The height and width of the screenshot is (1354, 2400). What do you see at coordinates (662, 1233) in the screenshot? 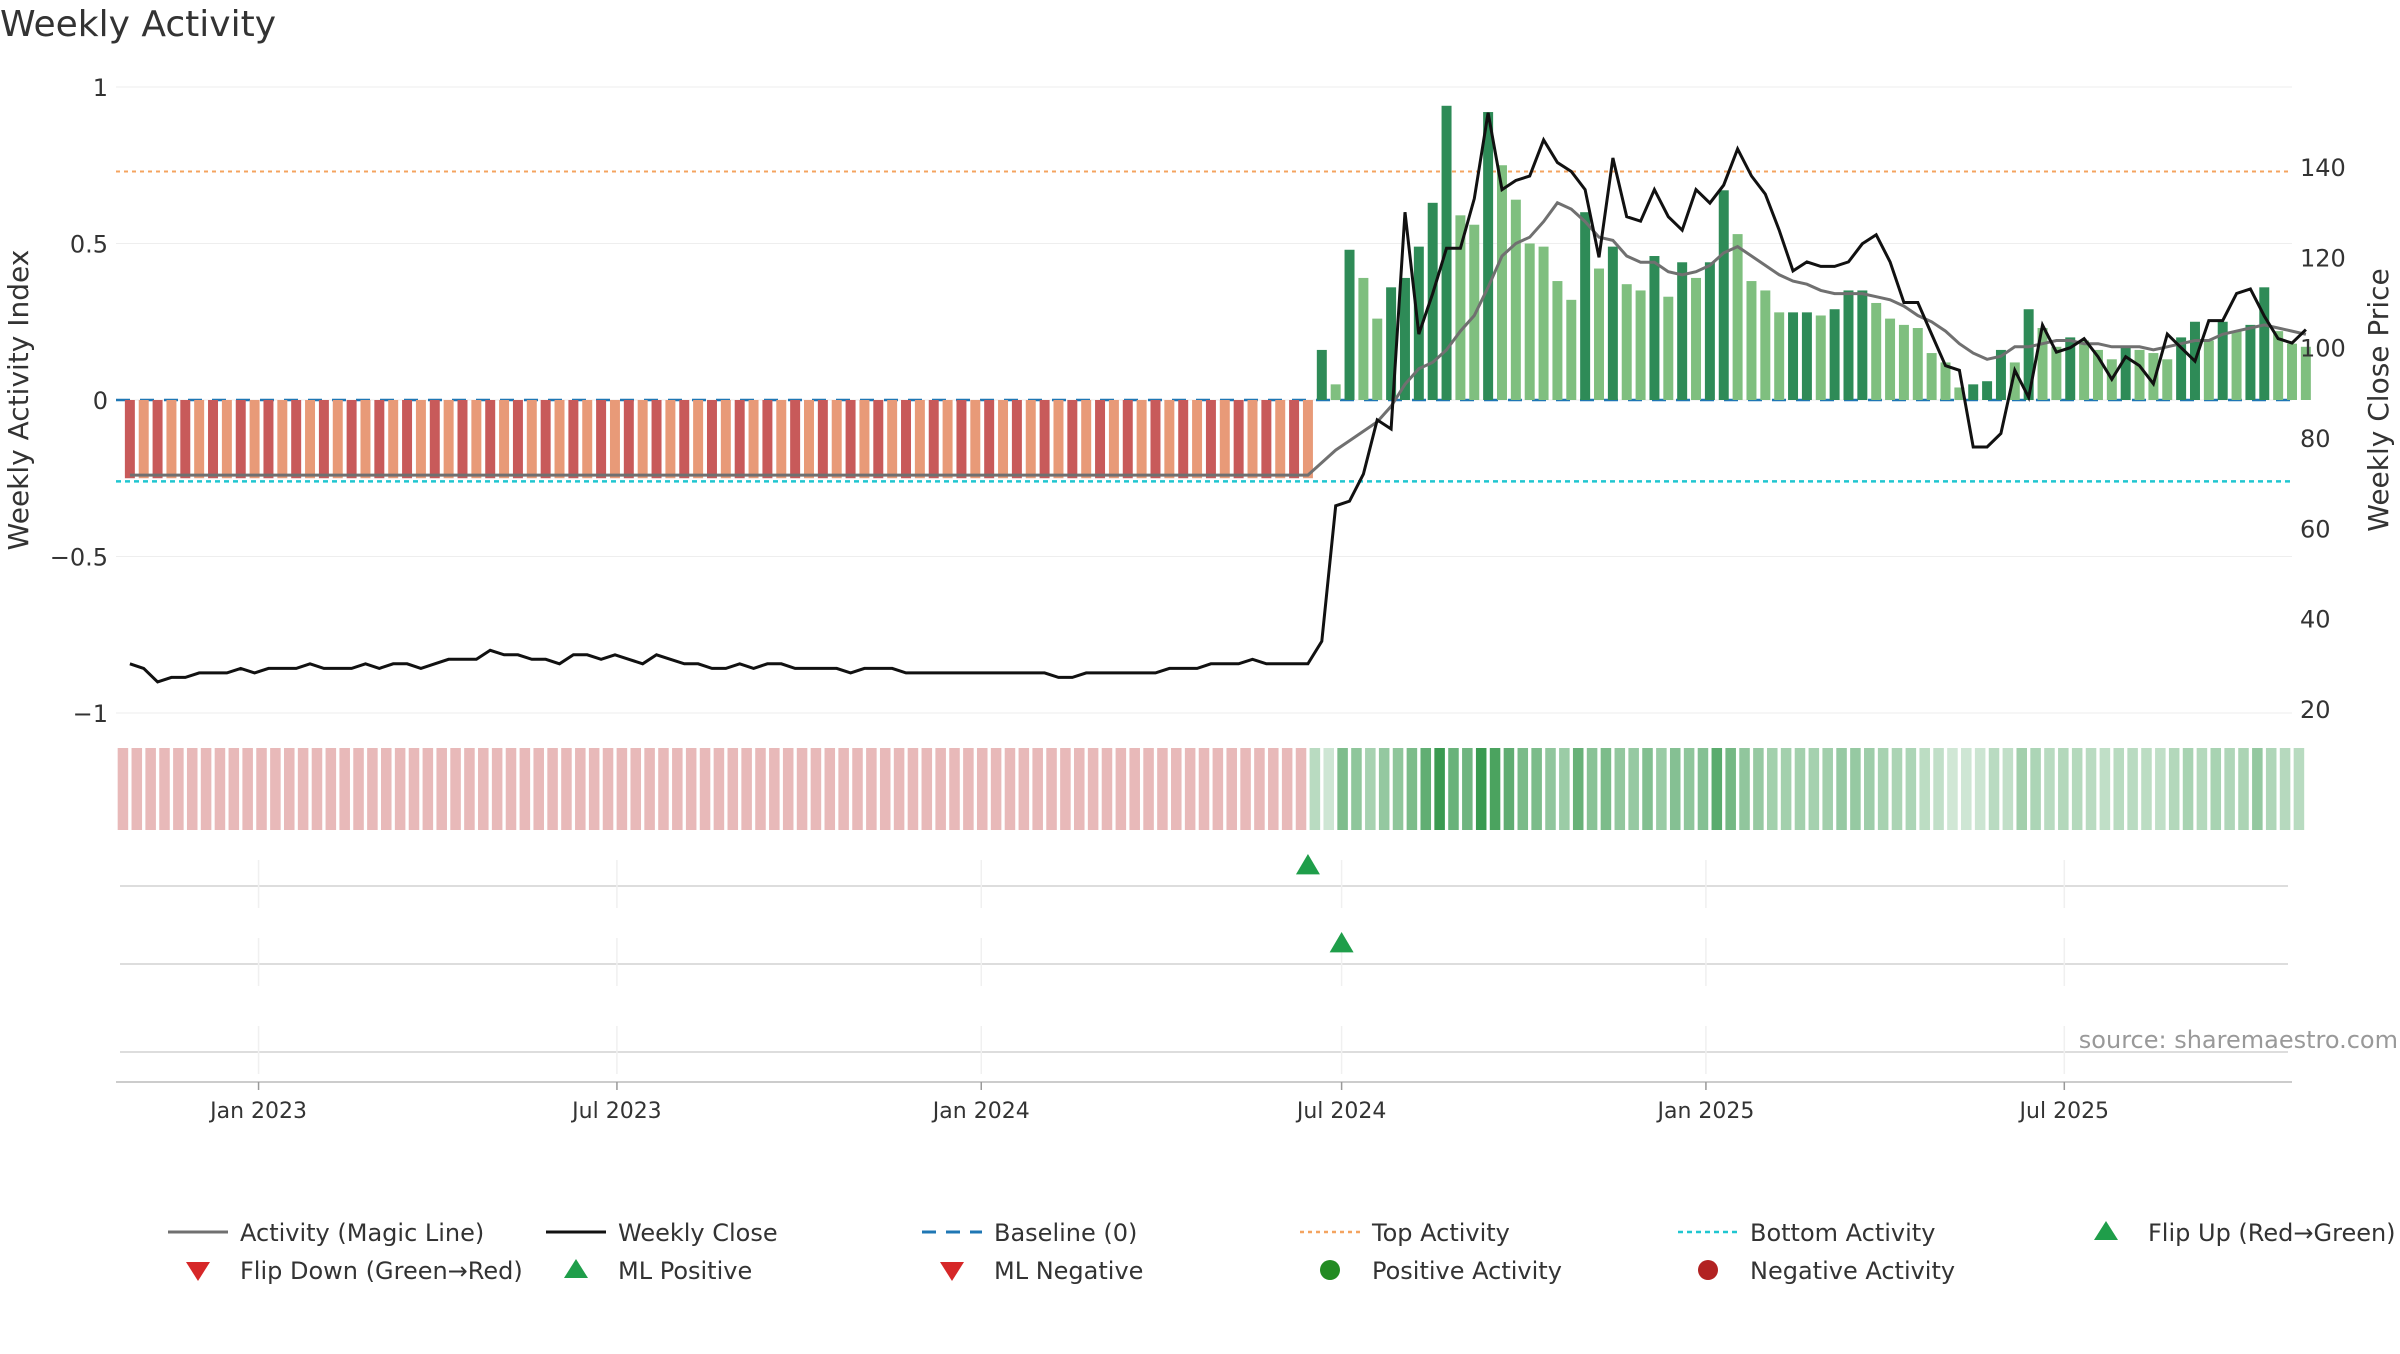
I see `legend-item: Weekly Close` at bounding box center [662, 1233].